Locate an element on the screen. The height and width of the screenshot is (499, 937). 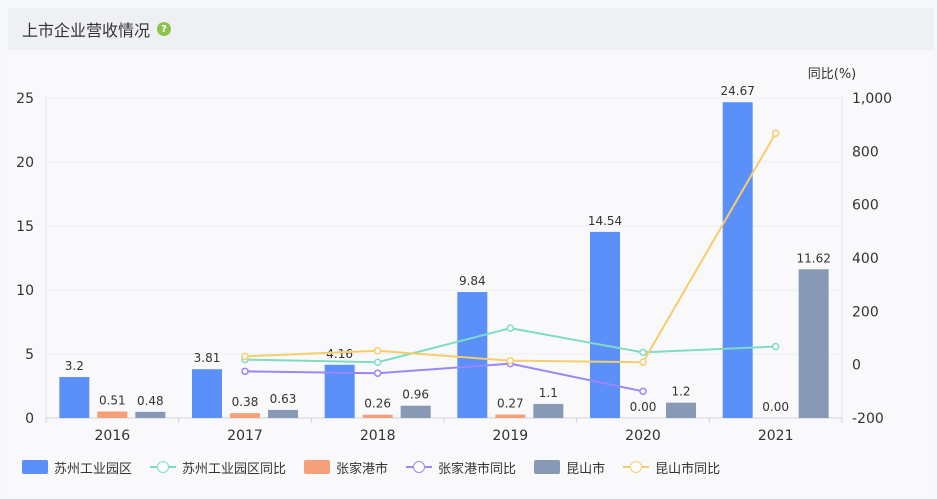
bar-data-label: 1.1 is located at coordinates (548, 393).